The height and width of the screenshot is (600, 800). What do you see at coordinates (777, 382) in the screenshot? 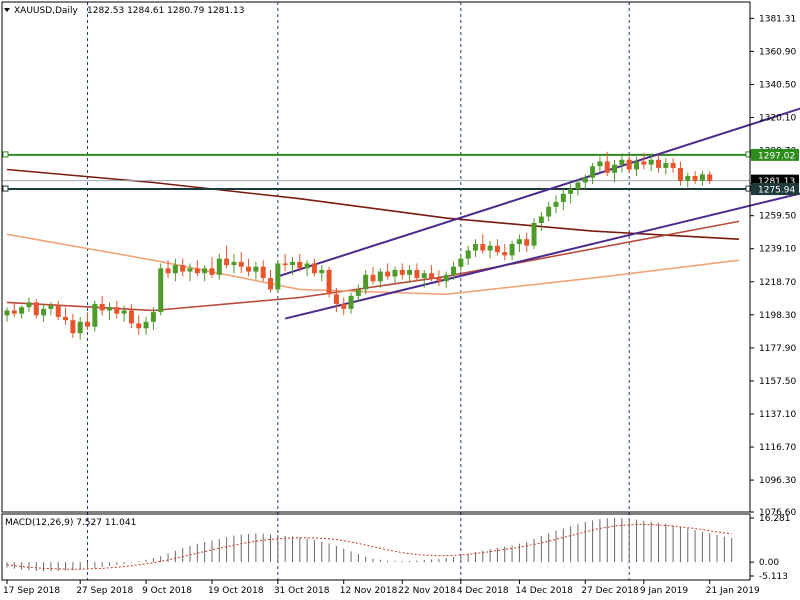
I see `y-tick-label: 1157.50` at bounding box center [777, 382].